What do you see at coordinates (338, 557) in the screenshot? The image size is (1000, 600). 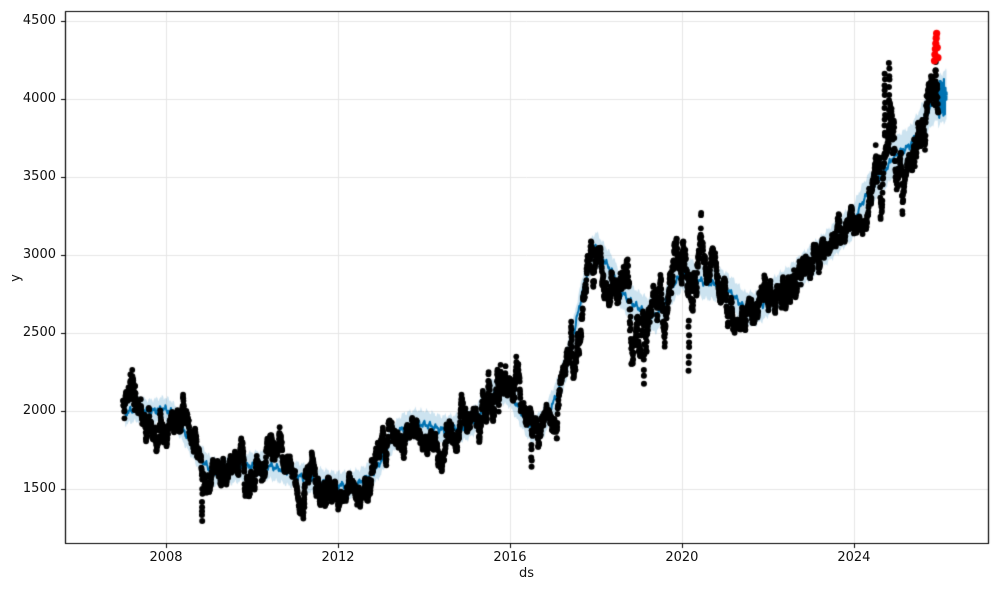 I see `x-tick-label: 2012` at bounding box center [338, 557].